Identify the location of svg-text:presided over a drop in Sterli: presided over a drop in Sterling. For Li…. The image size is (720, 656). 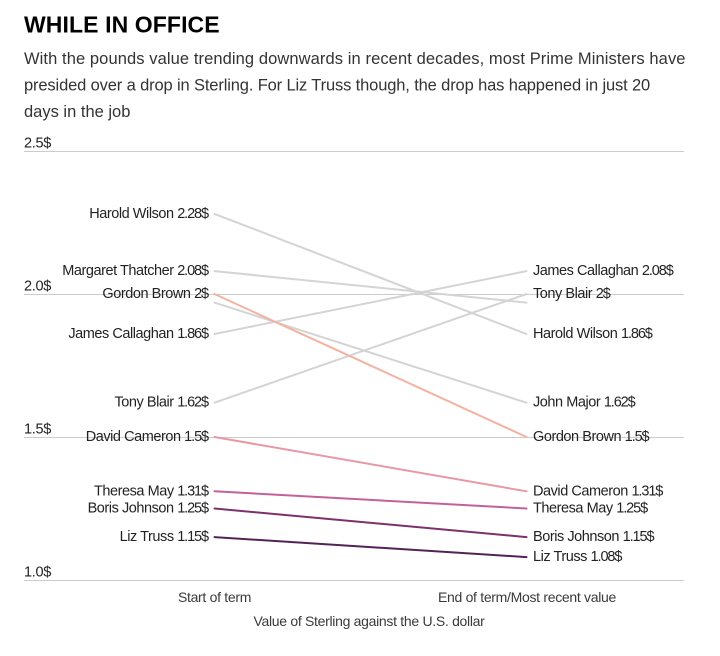
(337, 86).